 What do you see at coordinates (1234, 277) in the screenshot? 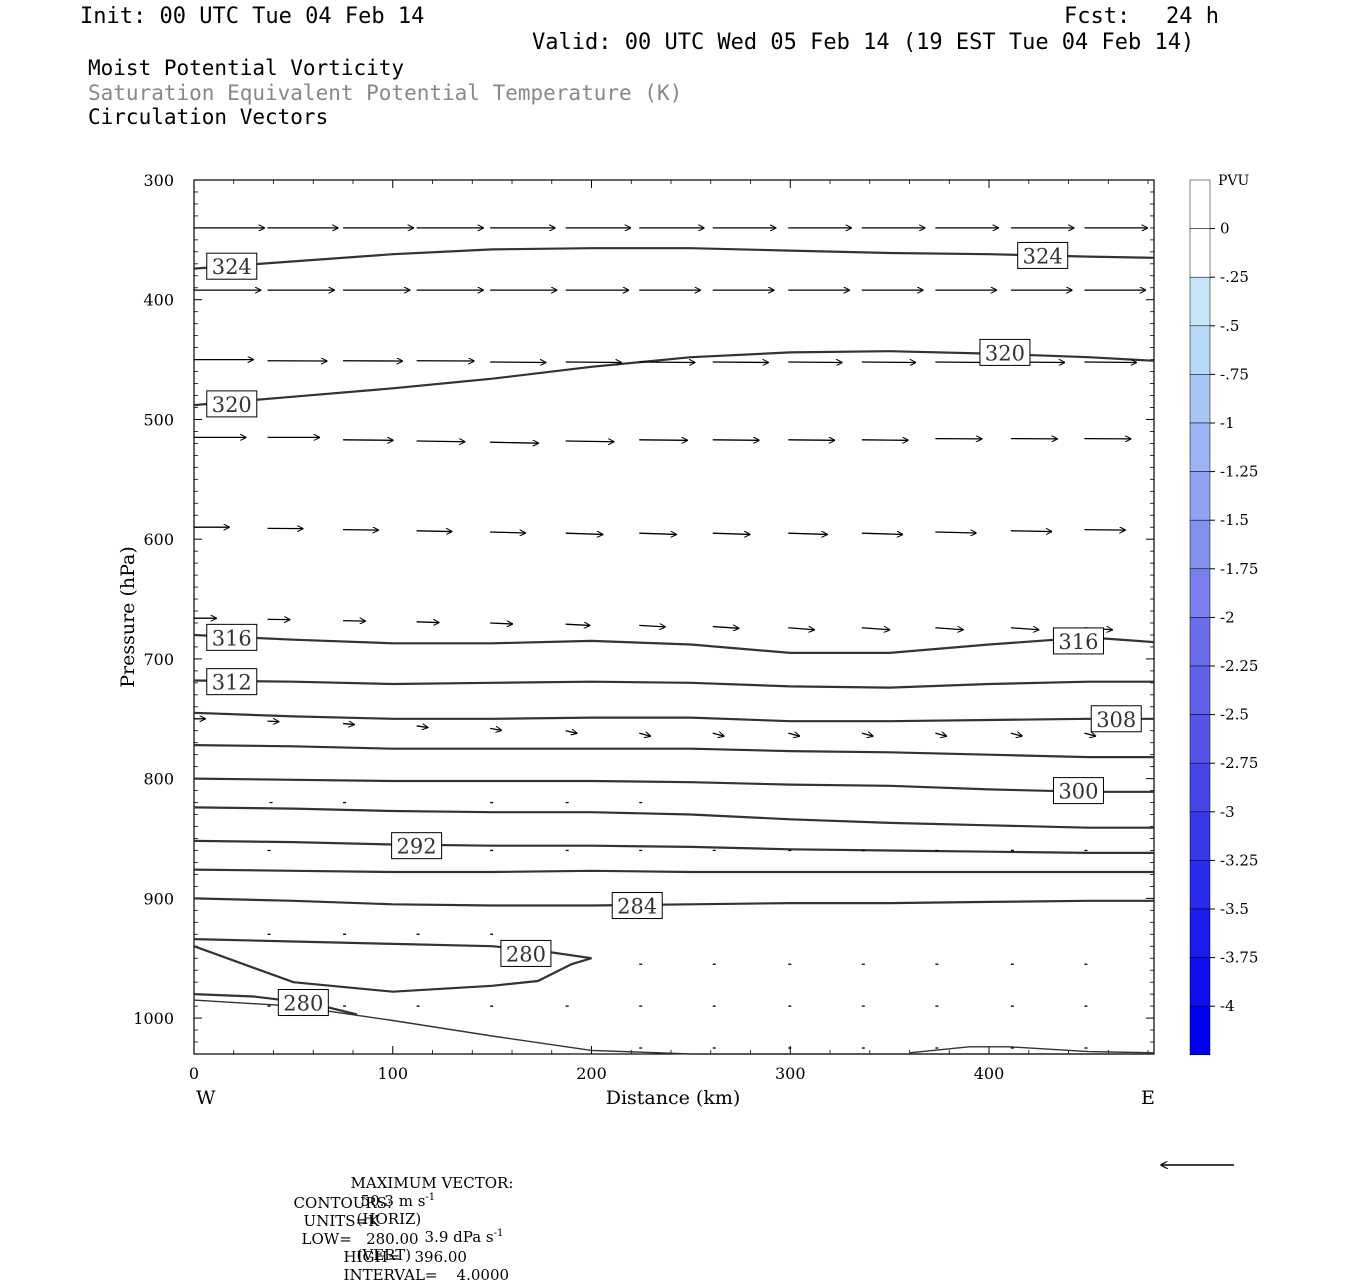
I see `colorbar-label: -.25` at bounding box center [1234, 277].